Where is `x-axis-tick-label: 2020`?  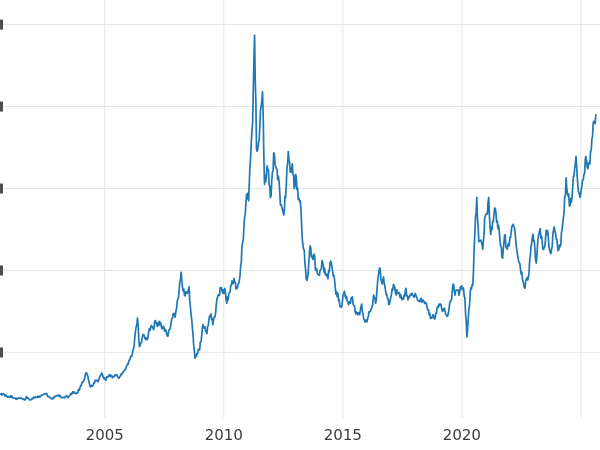
x-axis-tick-label: 2020 is located at coordinates (462, 435).